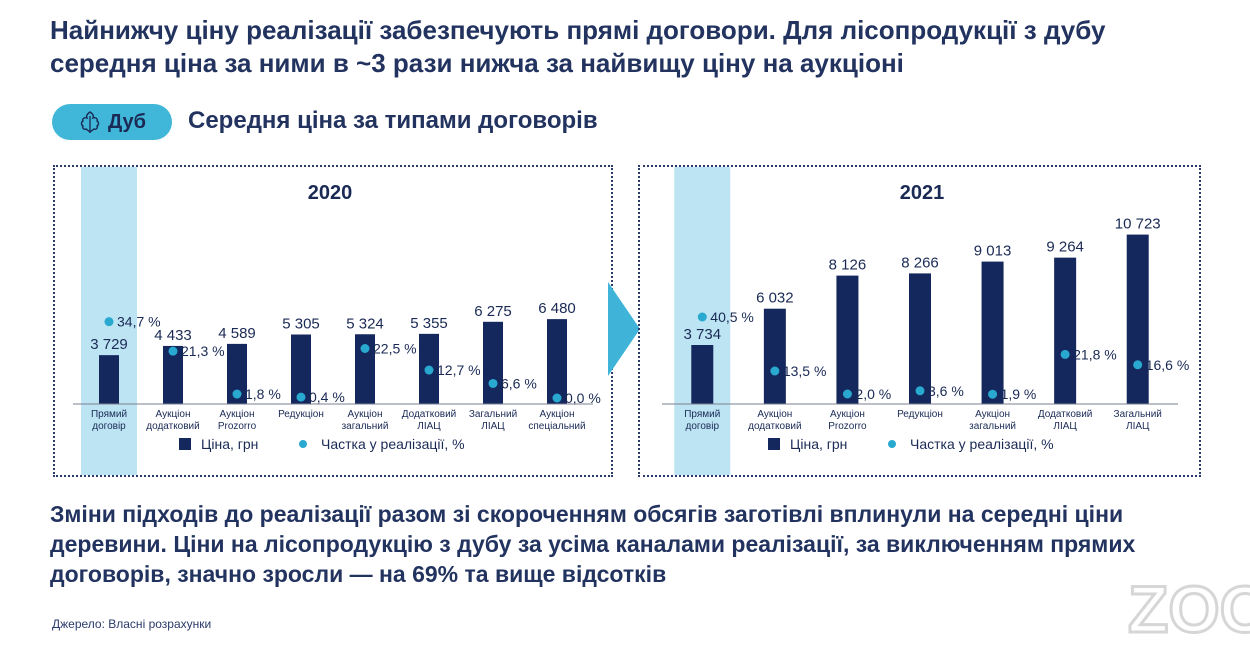  Describe the element at coordinates (946, 391) in the screenshot. I see `share-value-label: 3,6 %` at that location.